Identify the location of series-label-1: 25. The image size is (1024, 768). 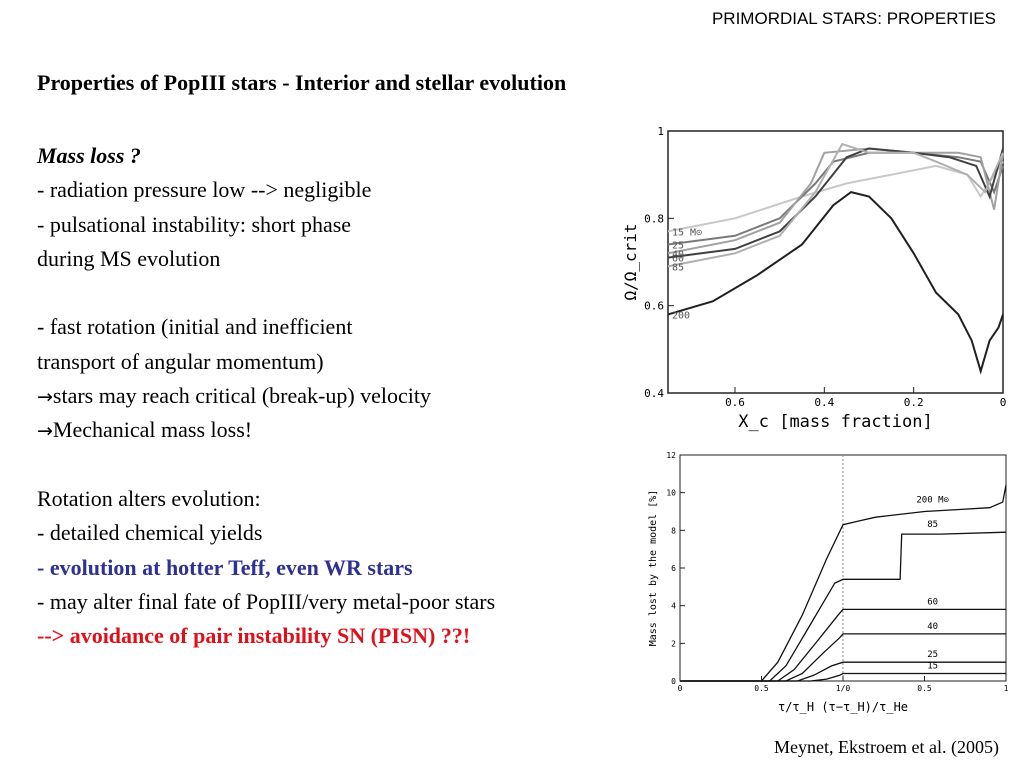
(678, 246).